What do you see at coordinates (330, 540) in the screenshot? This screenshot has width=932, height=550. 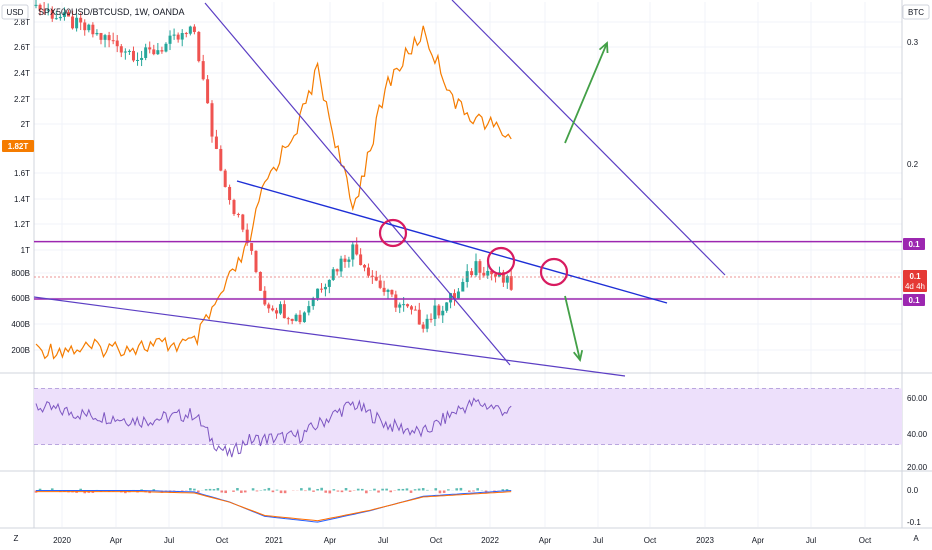 I see `x-tick-label: Apr` at bounding box center [330, 540].